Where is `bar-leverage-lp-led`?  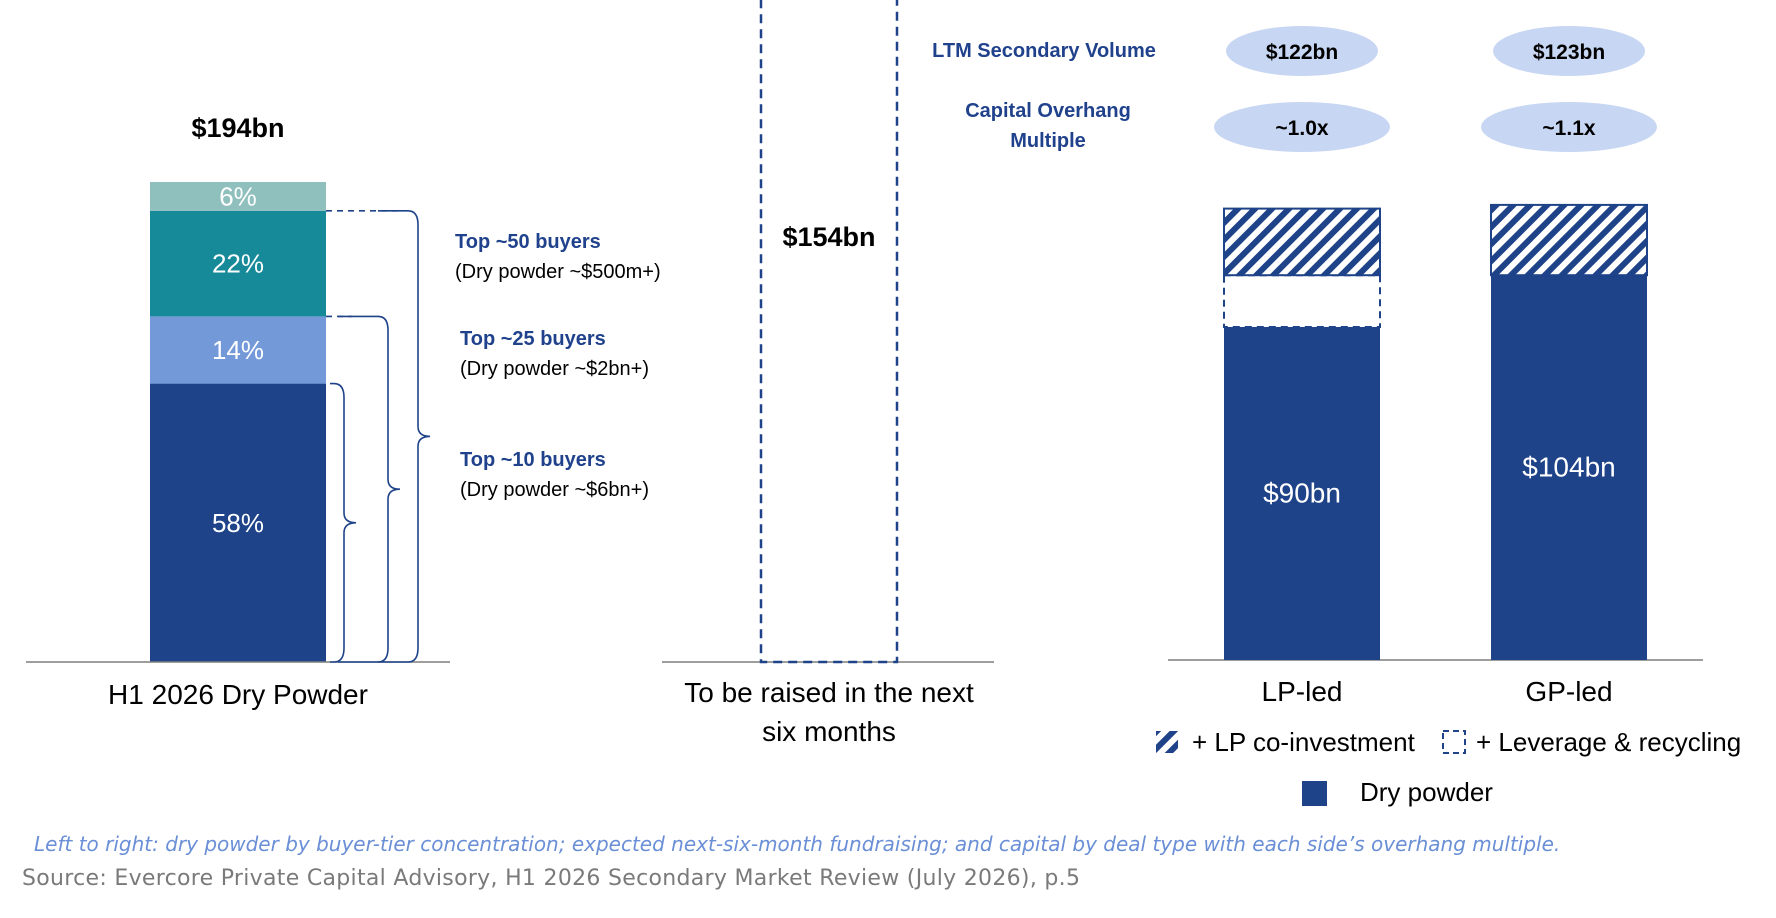 bar-leverage-lp-led is located at coordinates (1302, 301).